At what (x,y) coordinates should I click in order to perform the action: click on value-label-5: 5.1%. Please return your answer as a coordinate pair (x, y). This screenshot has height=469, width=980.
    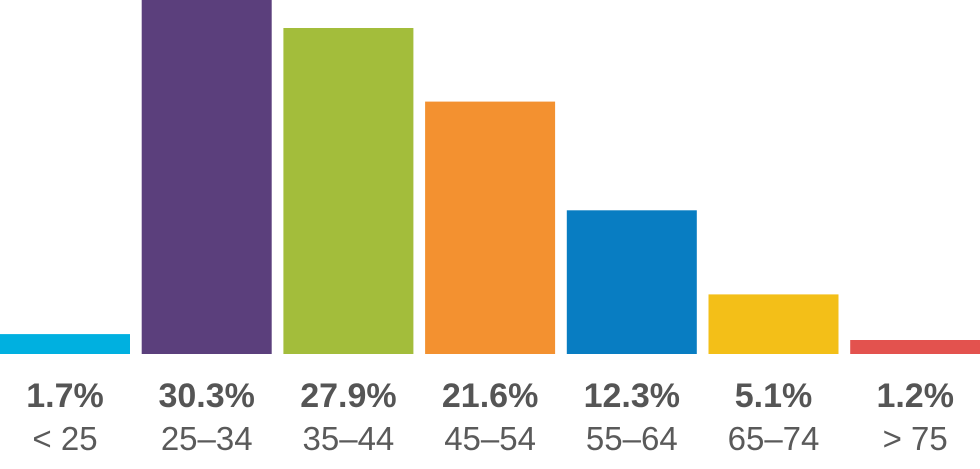
    Looking at the image, I should click on (774, 396).